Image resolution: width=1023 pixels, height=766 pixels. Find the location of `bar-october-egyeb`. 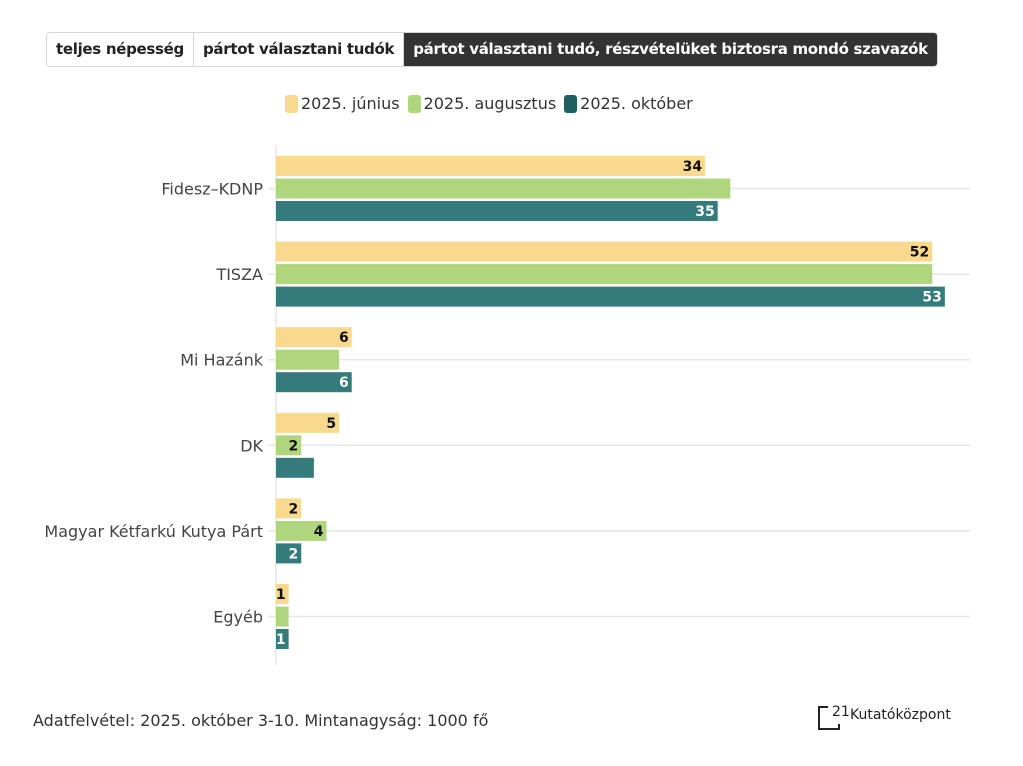

bar-october-egyeb is located at coordinates (282, 639).